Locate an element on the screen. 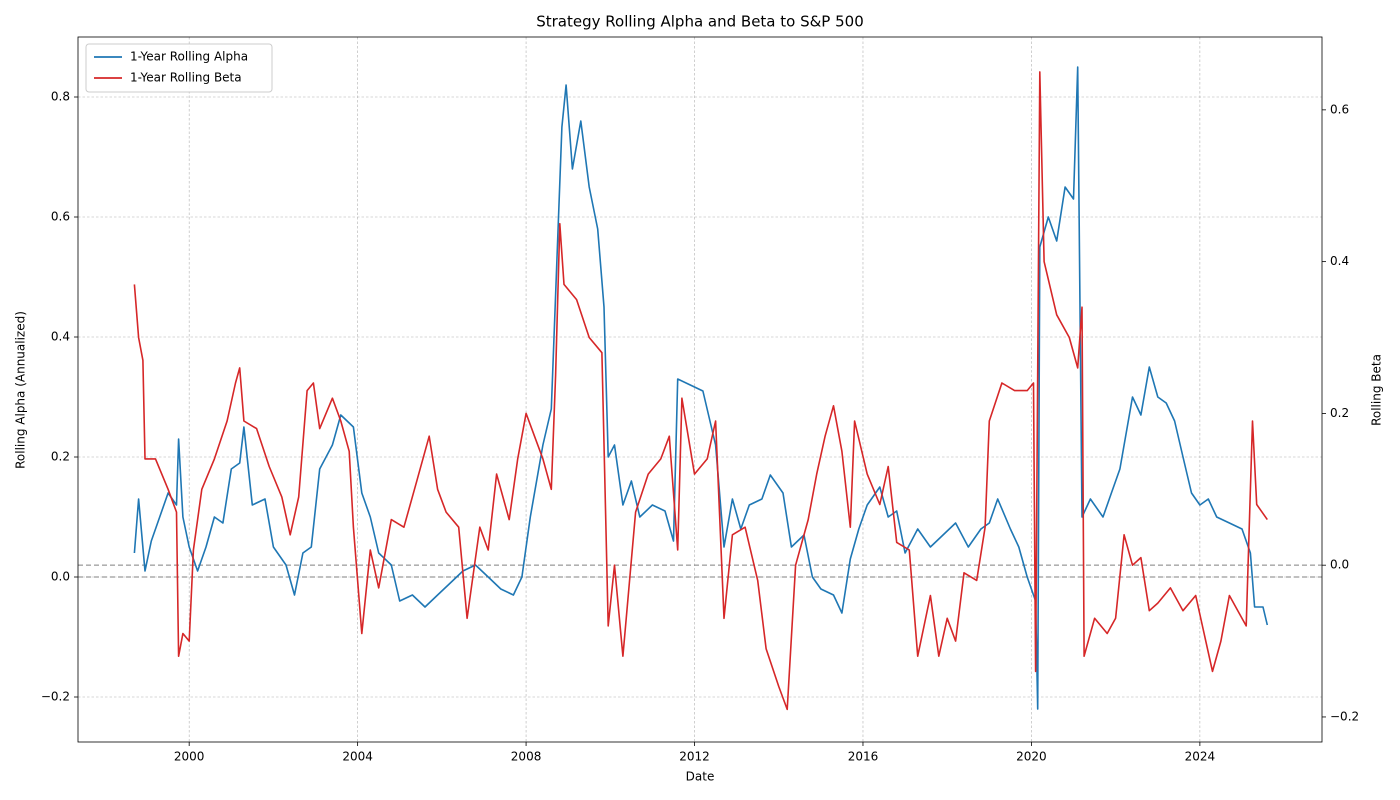 Image resolution: width=1400 pixels, height=800 pixels. x-axis-label: Date is located at coordinates (700, 777).